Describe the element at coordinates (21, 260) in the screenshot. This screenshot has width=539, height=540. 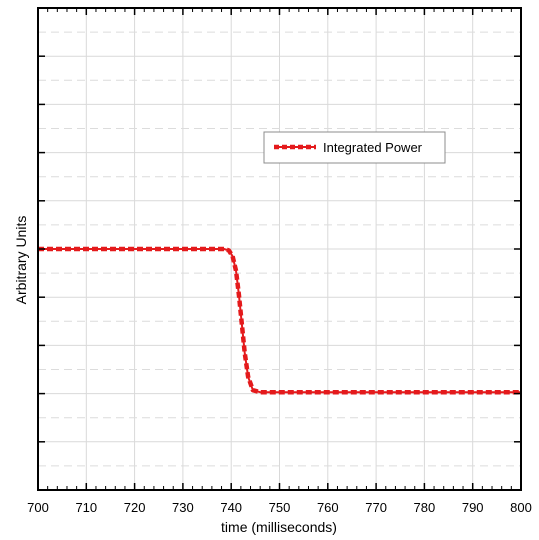
I see `y-axis-label: Arbitrary Units` at that location.